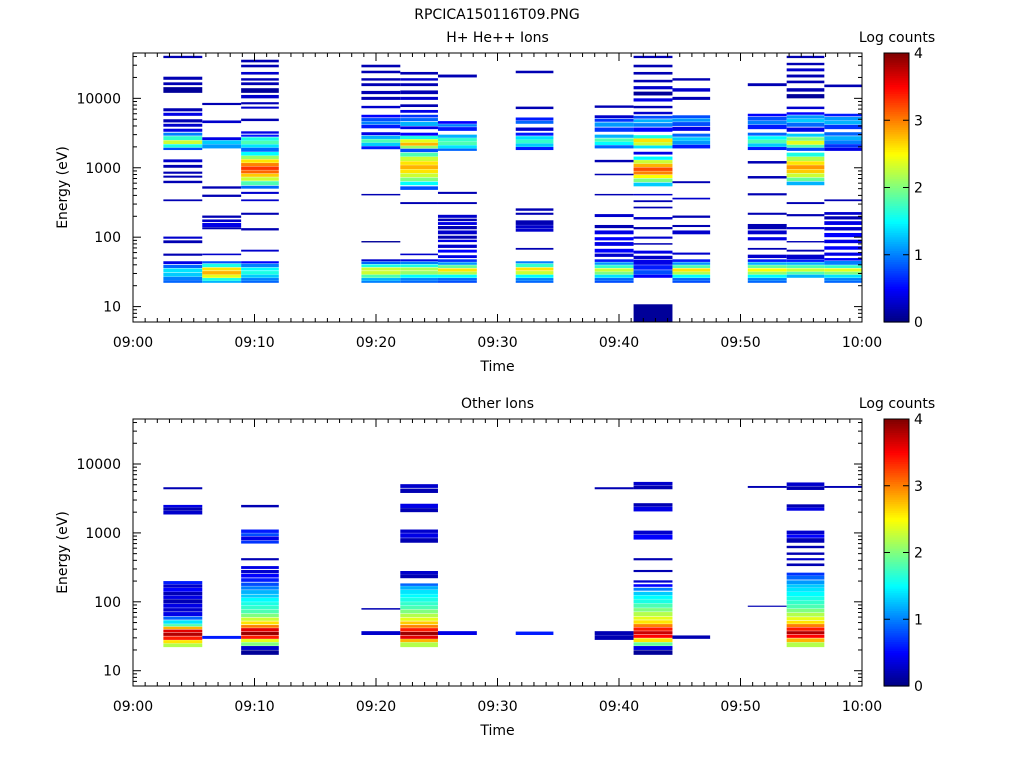 This screenshot has width=1024, height=768. What do you see at coordinates (63, 187) in the screenshot?
I see `y-axis-label: Energy (eV)` at bounding box center [63, 187].